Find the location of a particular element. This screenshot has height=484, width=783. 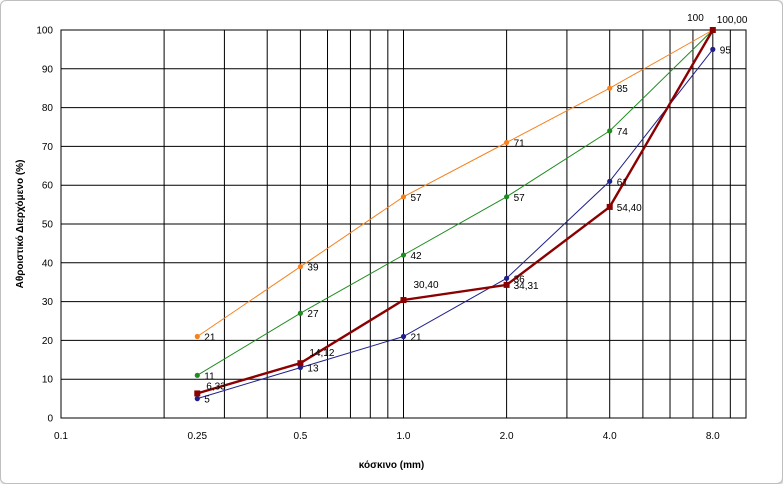

y-tick-label: 40 is located at coordinates (48, 263).